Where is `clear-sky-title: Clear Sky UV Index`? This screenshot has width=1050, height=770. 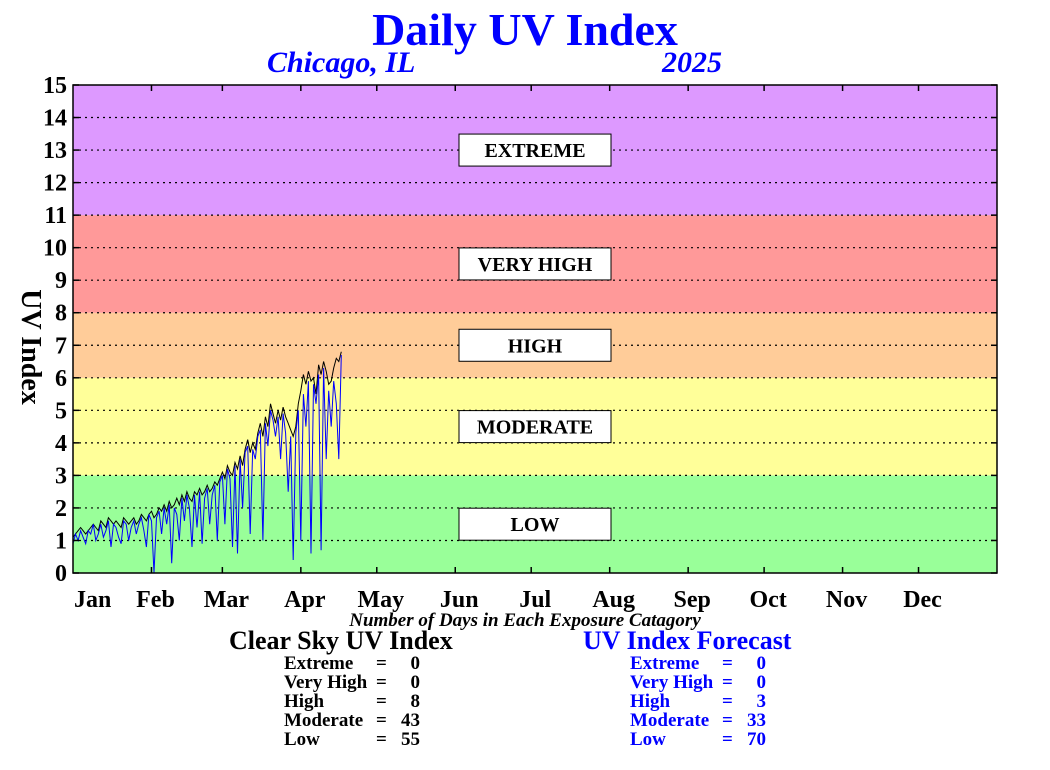
clear-sky-title: Clear Sky UV Index is located at coordinates (341, 640).